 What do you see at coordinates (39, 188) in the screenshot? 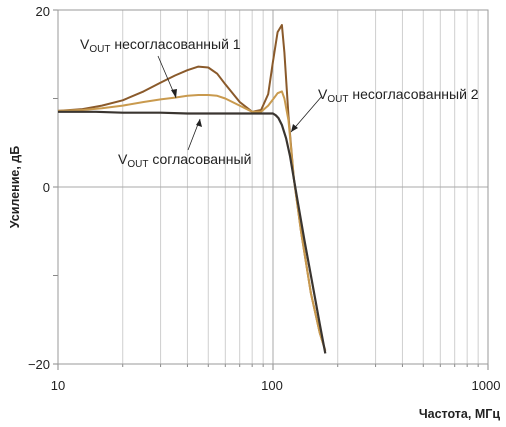
I see `y-tick-labels: 20 0 −20` at bounding box center [39, 188].